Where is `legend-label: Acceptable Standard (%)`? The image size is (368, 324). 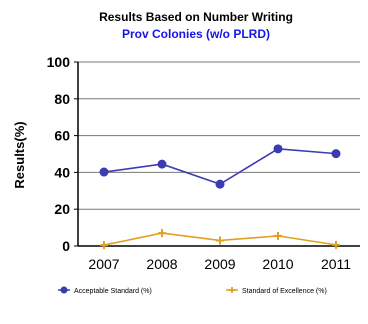
legend-label: Acceptable Standard (%) is located at coordinates (113, 291).